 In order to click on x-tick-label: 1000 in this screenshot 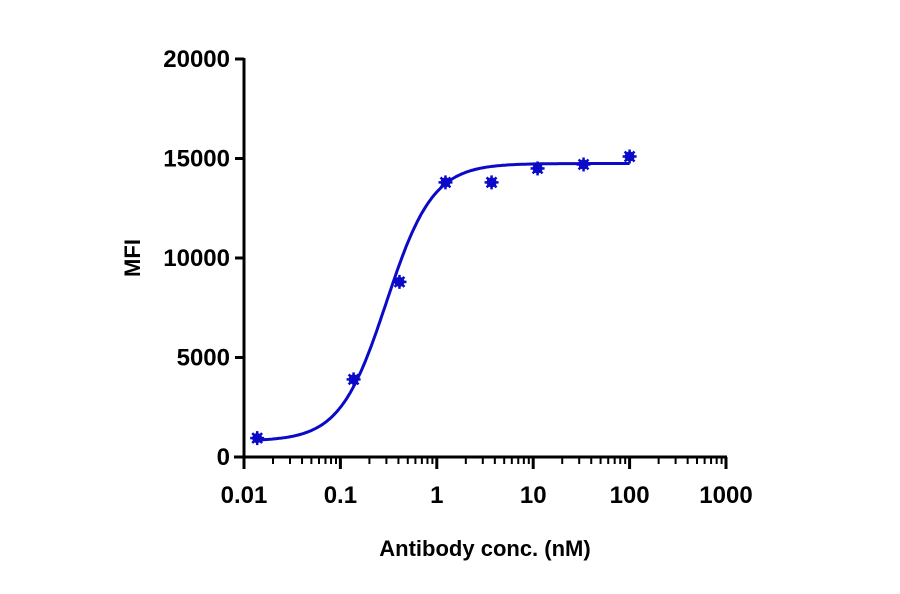, I will do `click(725, 495)`.